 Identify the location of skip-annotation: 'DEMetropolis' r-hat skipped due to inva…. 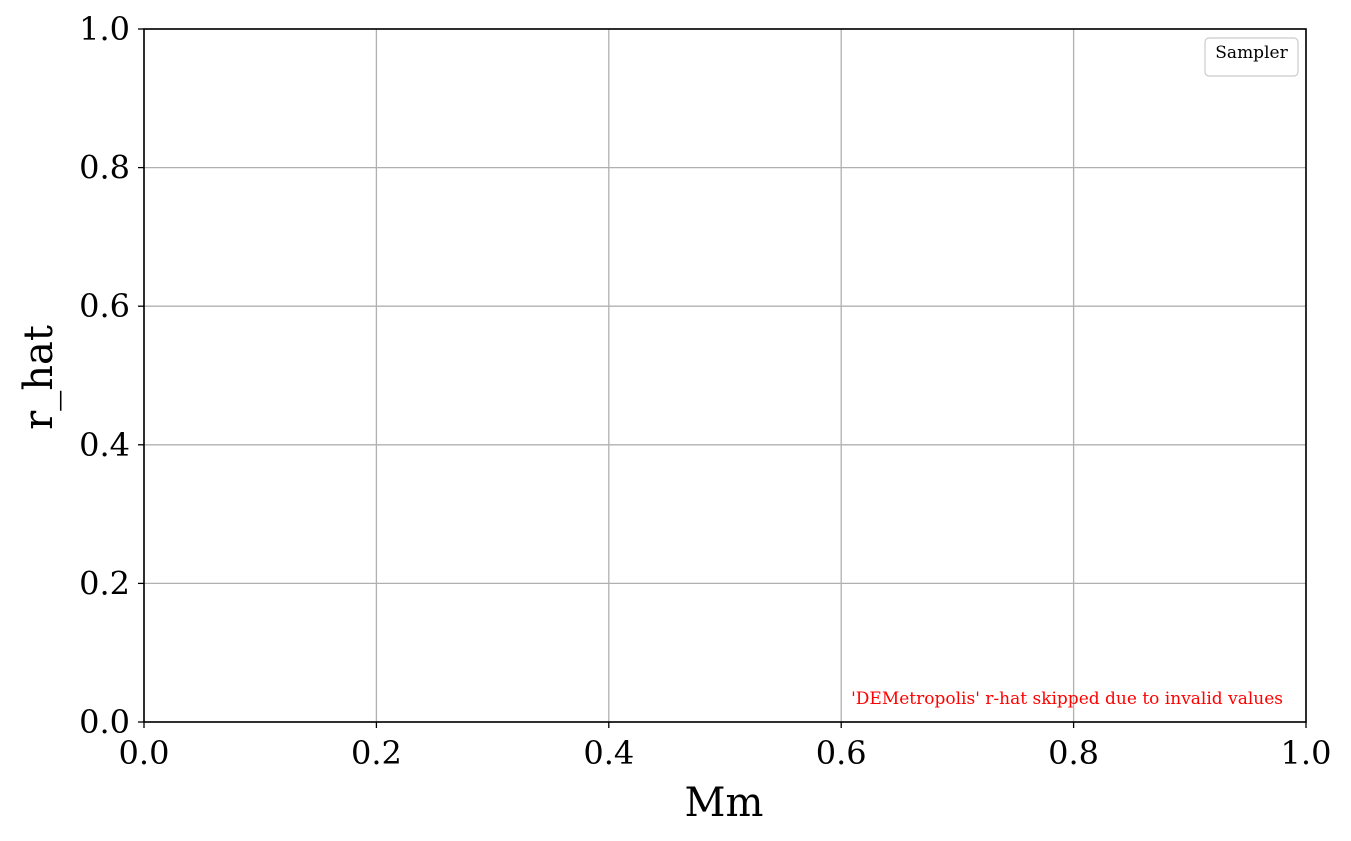
(1067, 699).